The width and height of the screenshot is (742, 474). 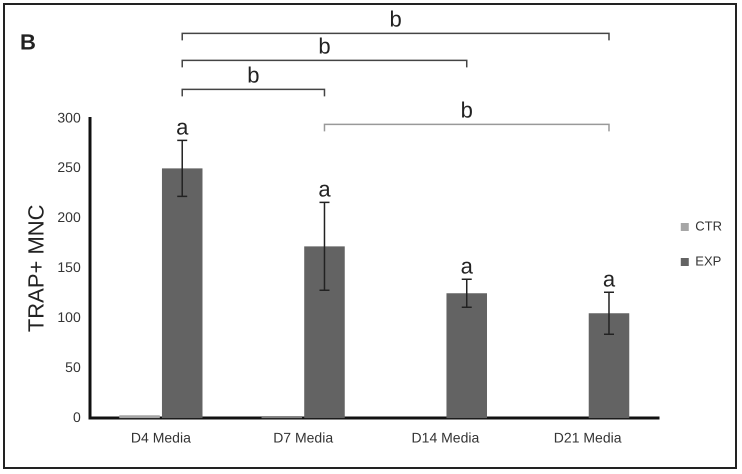 What do you see at coordinates (708, 261) in the screenshot?
I see `legend-label: EXP` at bounding box center [708, 261].